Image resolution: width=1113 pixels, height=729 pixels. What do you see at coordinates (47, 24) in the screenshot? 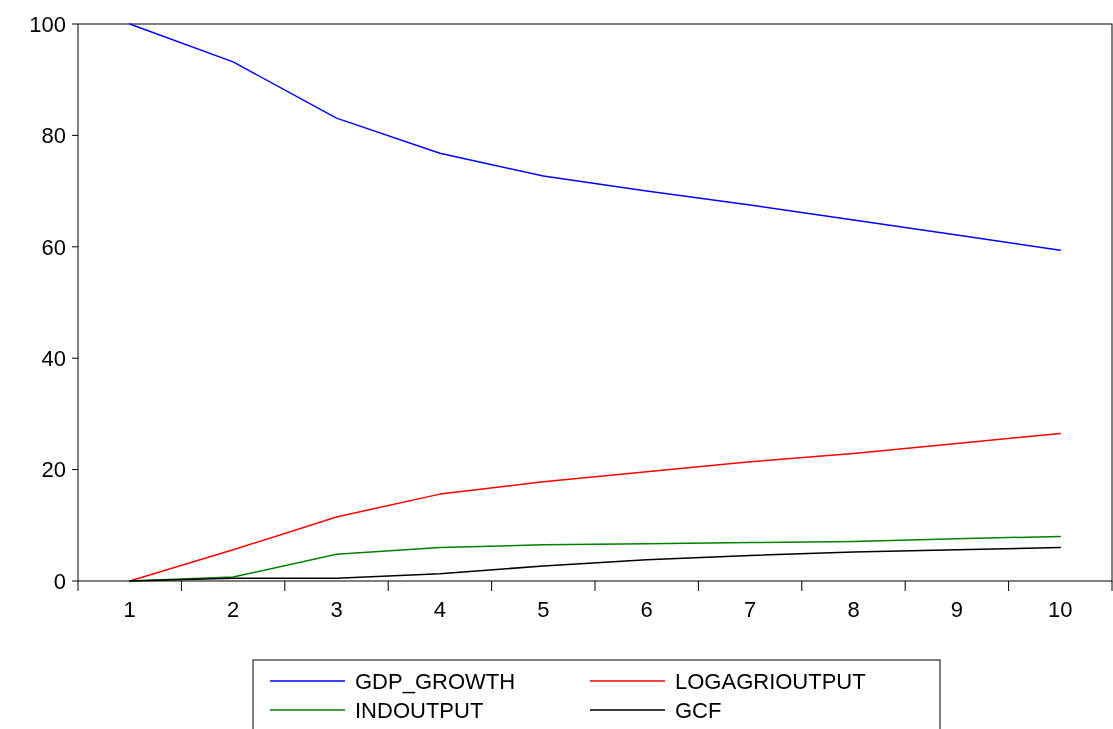
I see `y-tick-label: 100` at bounding box center [47, 24].